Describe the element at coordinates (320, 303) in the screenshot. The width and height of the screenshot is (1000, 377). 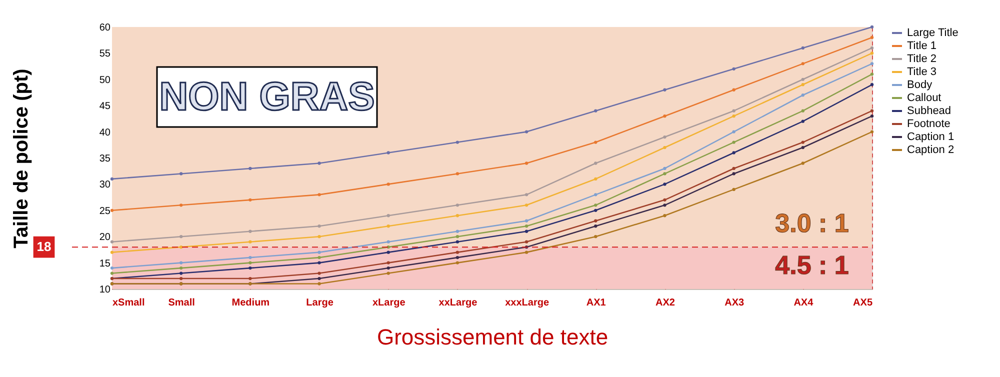
I see `x-tick-label: Large` at that location.